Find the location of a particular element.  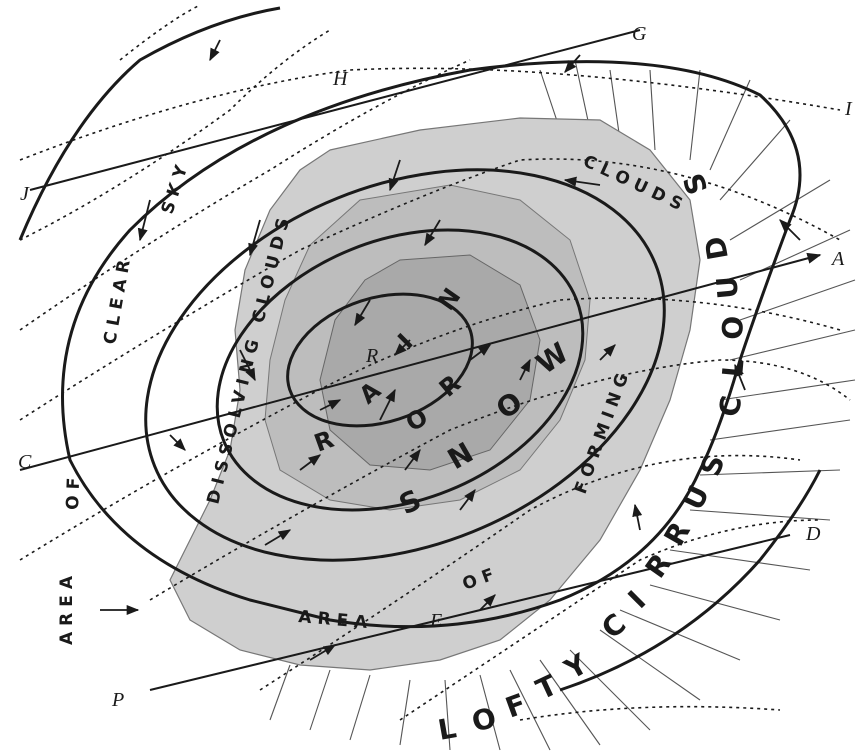

letter-cirrus-S1: S is located at coordinates (713, 465).